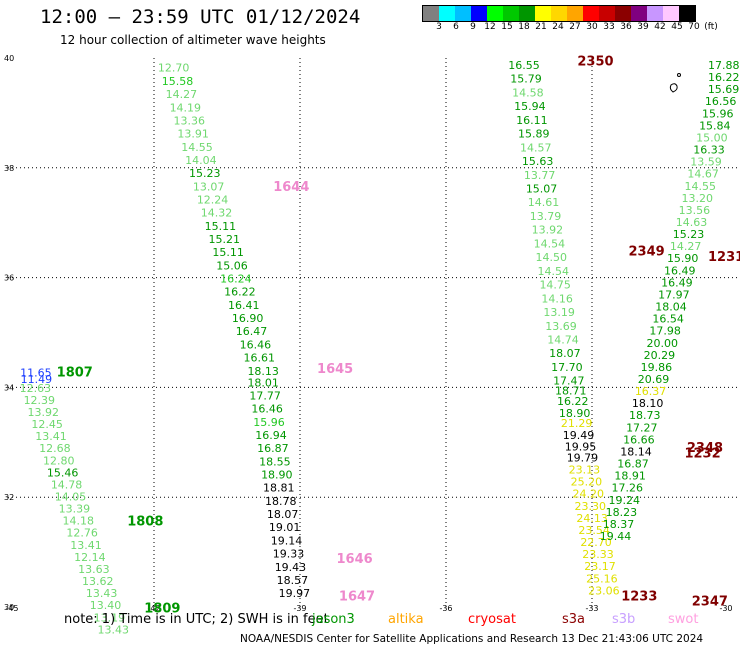 The image size is (740, 650). What do you see at coordinates (355, 559) in the screenshot?
I see `pass-time-label: 1646` at bounding box center [355, 559].